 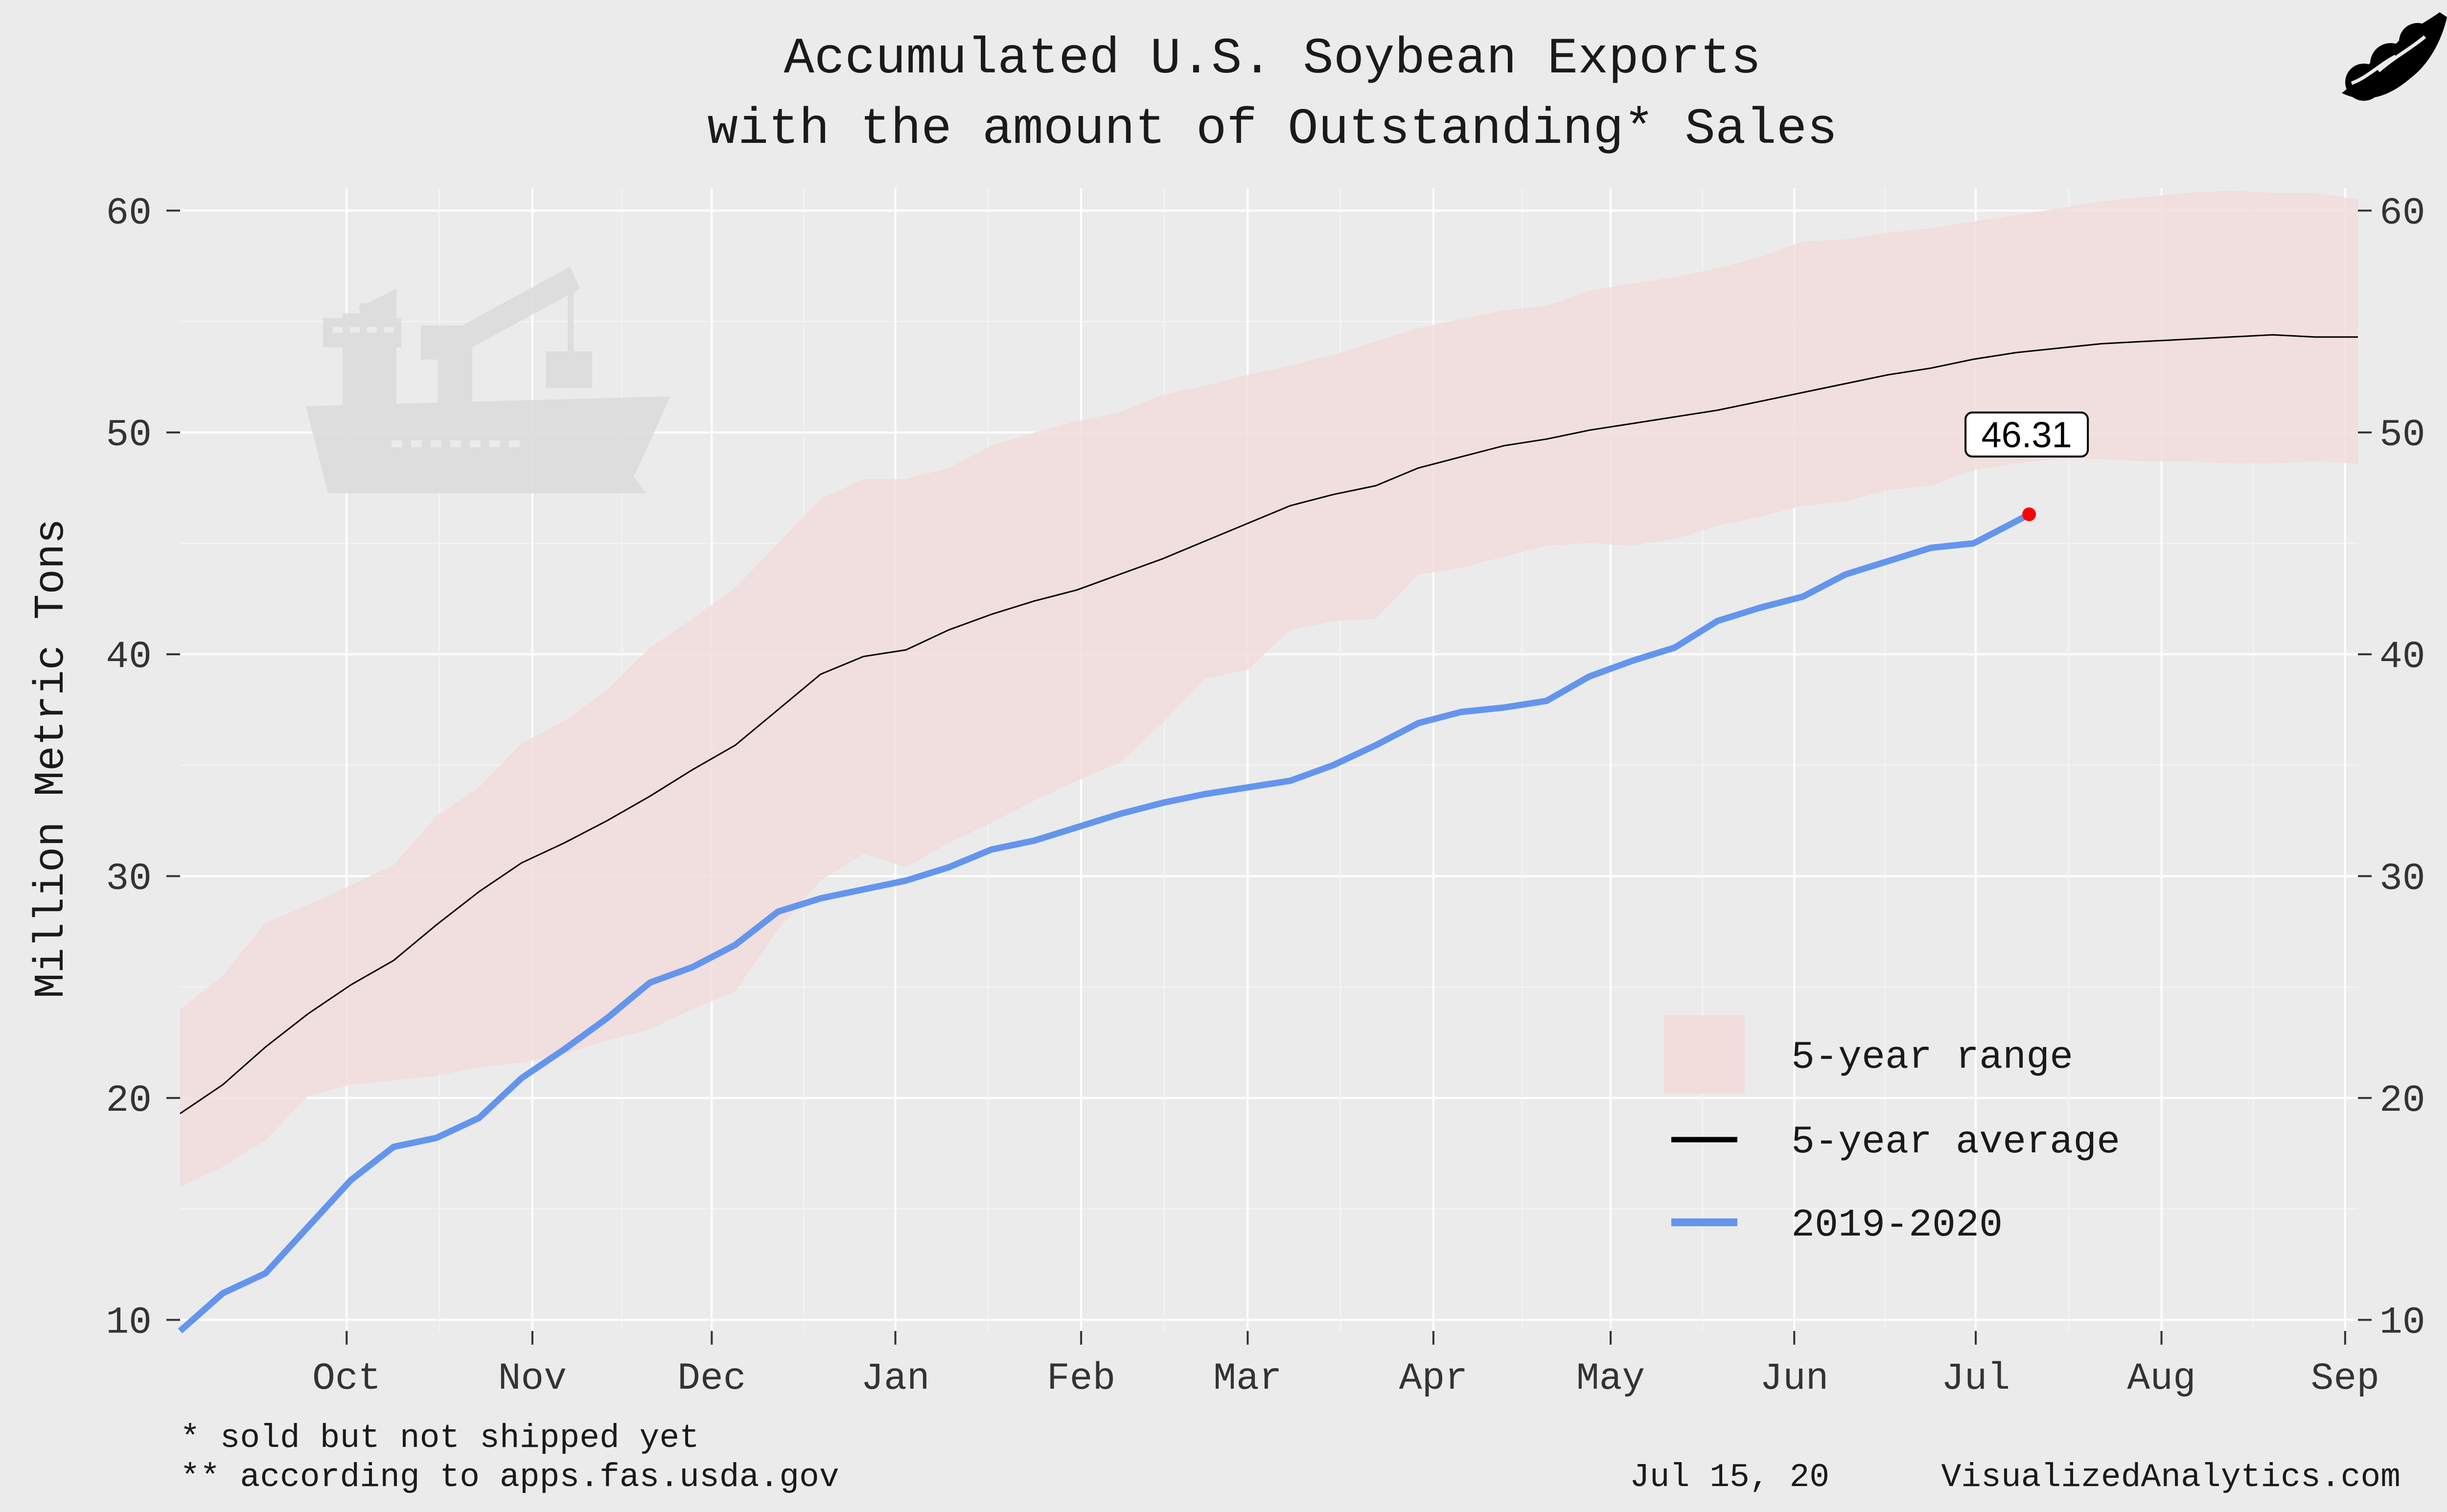 What do you see at coordinates (711, 1378) in the screenshot?
I see `x-tick-label: Dec` at bounding box center [711, 1378].